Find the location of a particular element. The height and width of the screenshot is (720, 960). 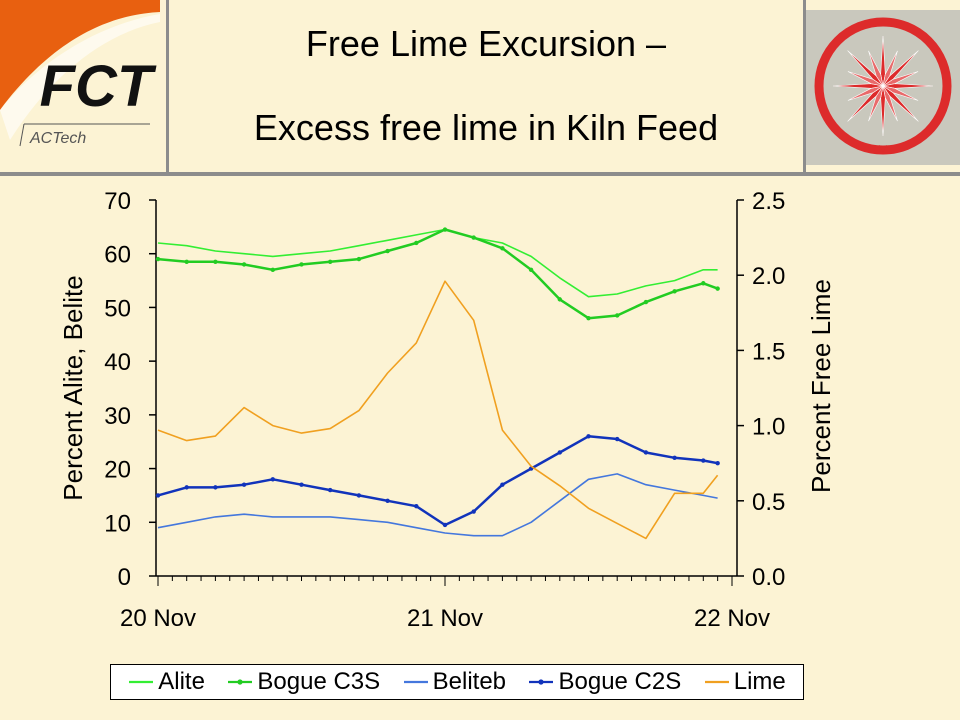

y-tick-label-right: 2.5 is located at coordinates (768, 201).